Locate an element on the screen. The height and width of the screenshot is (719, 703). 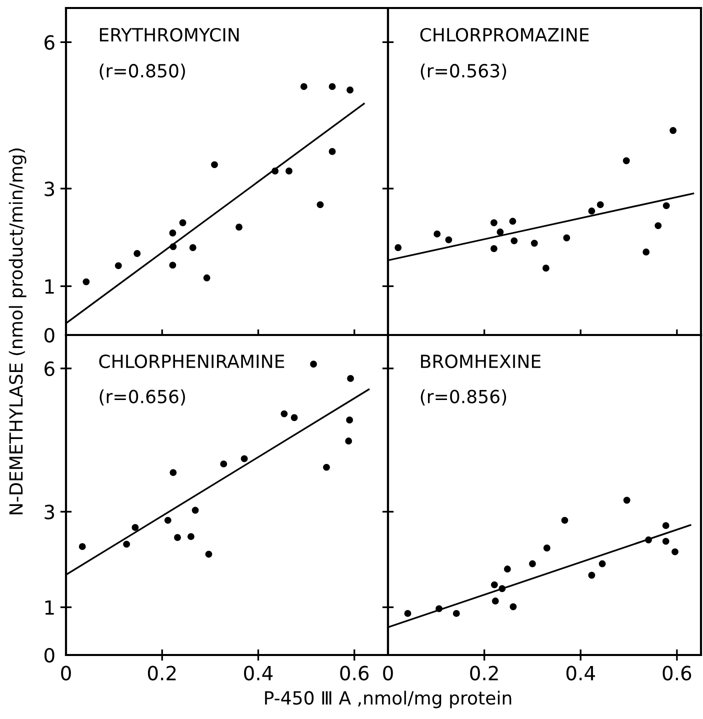
annotation: (r=0.850) is located at coordinates (142, 72).